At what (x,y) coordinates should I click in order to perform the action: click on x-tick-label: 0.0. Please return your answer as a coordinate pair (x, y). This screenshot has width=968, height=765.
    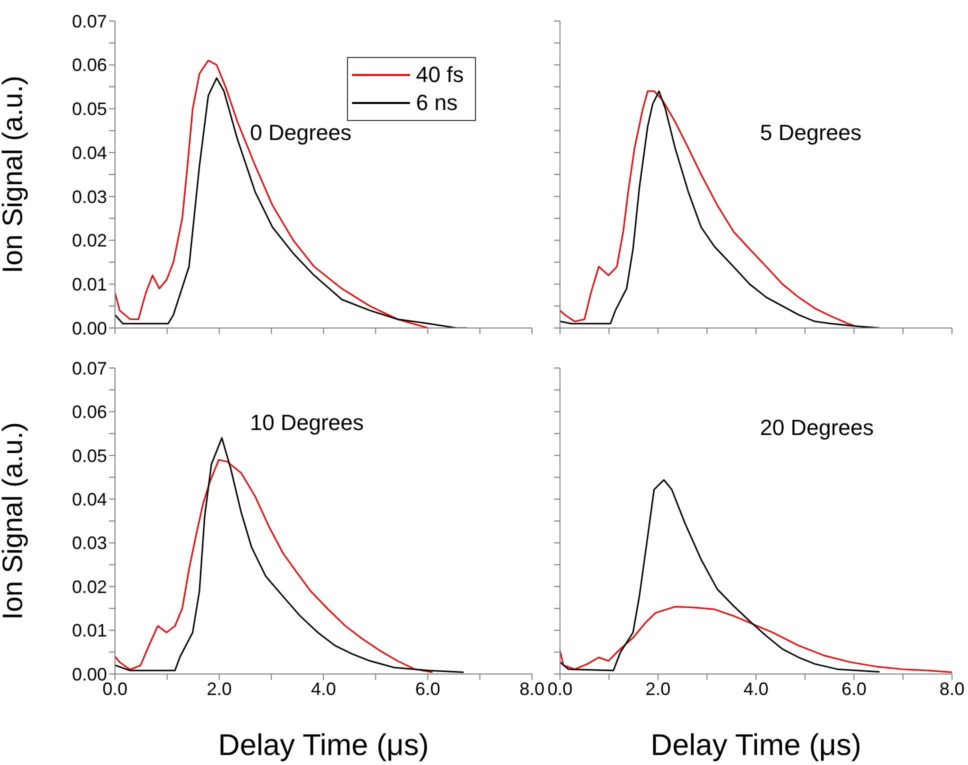
    Looking at the image, I should click on (560, 688).